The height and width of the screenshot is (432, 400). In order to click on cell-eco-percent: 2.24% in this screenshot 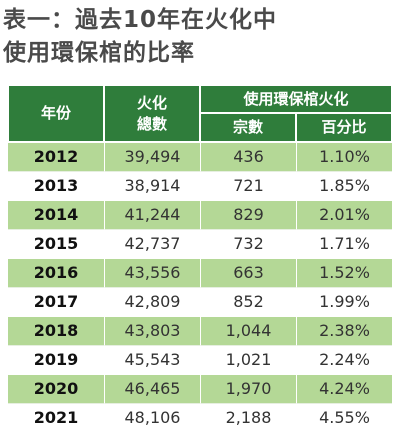, I will do `click(344, 359)`.